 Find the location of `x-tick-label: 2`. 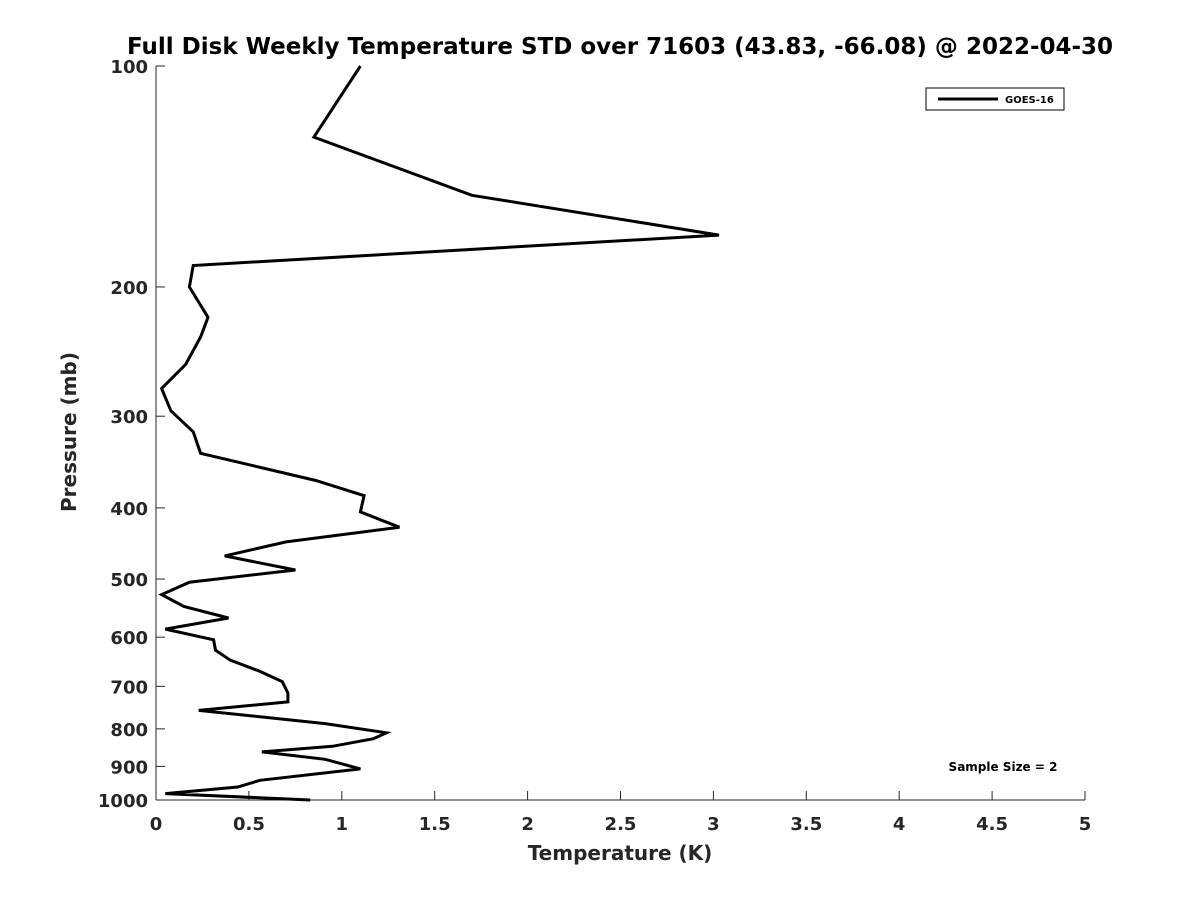

x-tick-label: 2 is located at coordinates (527, 824).